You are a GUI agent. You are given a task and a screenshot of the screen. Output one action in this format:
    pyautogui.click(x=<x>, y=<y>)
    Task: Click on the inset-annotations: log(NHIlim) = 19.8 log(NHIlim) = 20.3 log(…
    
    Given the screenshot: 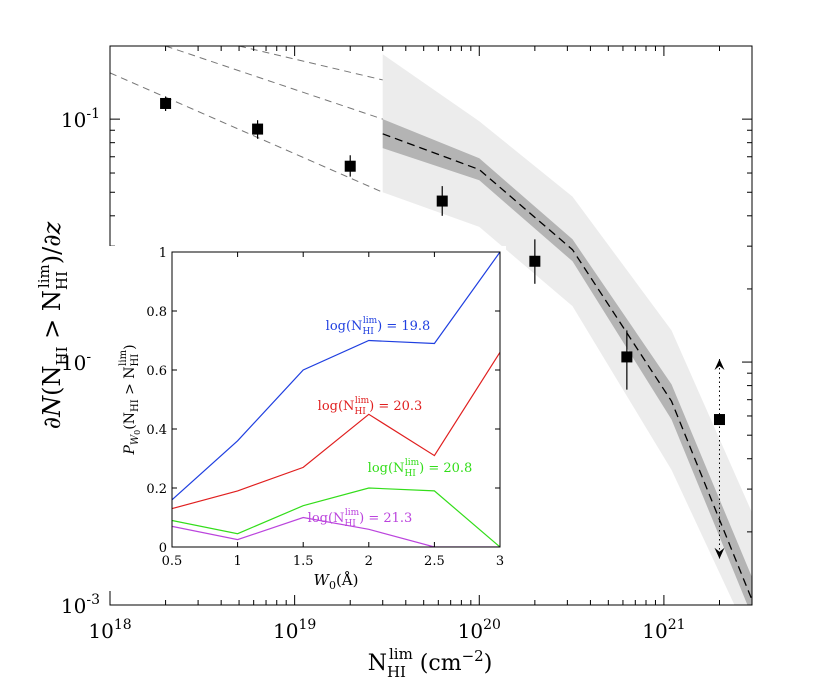 What is the action you would take?
    pyautogui.click(x=390, y=422)
    